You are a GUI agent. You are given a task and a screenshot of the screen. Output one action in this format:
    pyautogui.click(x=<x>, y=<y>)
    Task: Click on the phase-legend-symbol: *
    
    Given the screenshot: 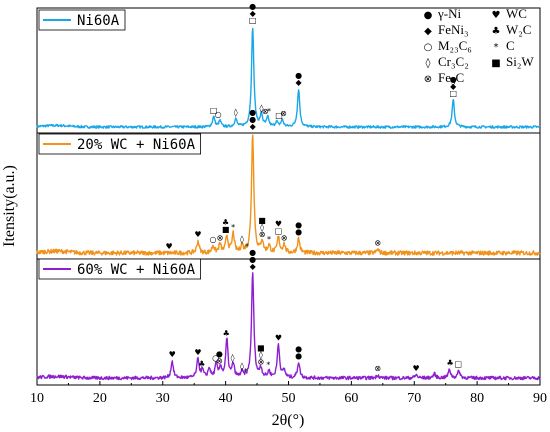 What is the action you would take?
    pyautogui.click(x=496, y=47)
    